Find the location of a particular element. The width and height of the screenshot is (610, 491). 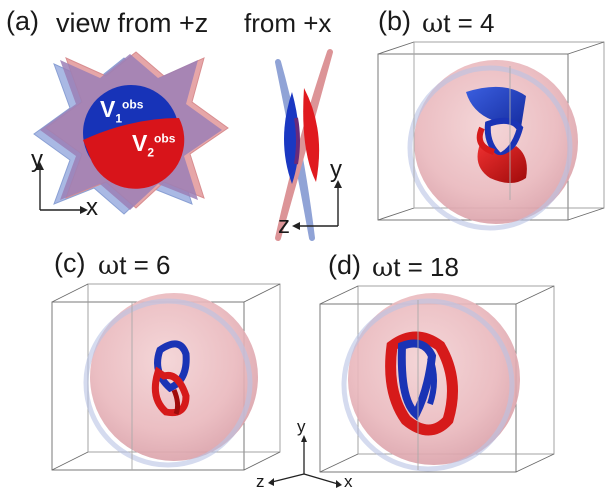

triad-z: z is located at coordinates (260, 481).